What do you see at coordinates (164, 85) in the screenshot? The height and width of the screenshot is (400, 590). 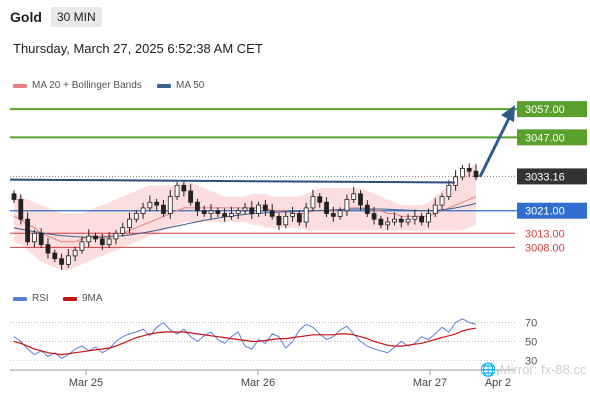 I see `ma50-swatch` at bounding box center [164, 85].